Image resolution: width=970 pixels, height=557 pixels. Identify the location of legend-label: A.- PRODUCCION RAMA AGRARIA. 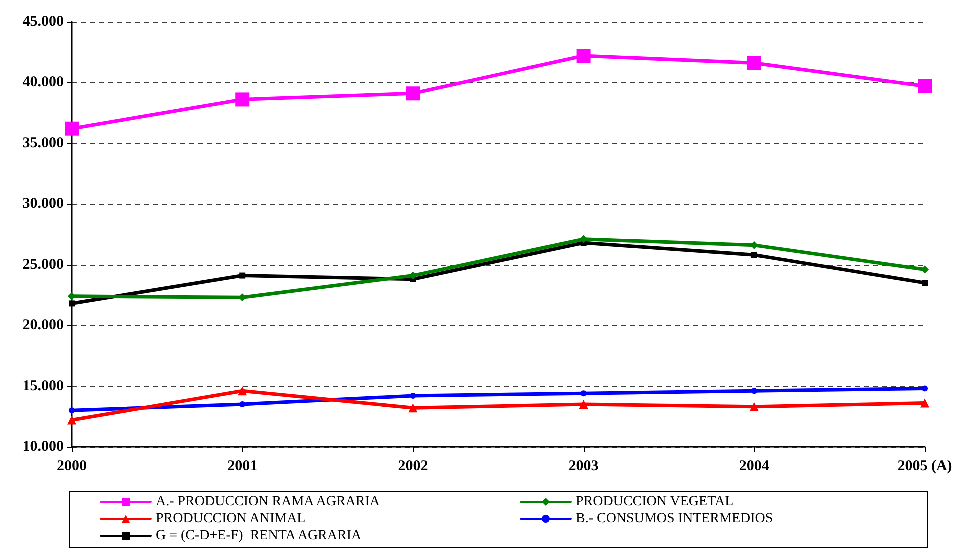
(268, 502).